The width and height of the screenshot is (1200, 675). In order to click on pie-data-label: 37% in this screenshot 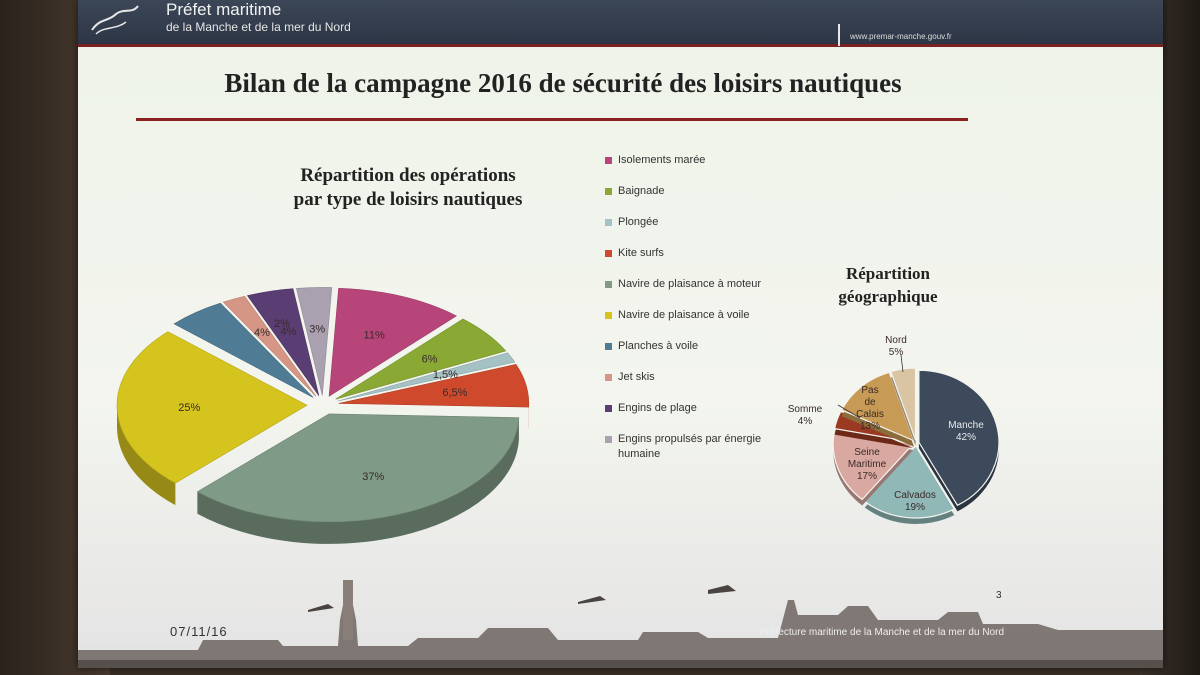, I will do `click(373, 477)`.